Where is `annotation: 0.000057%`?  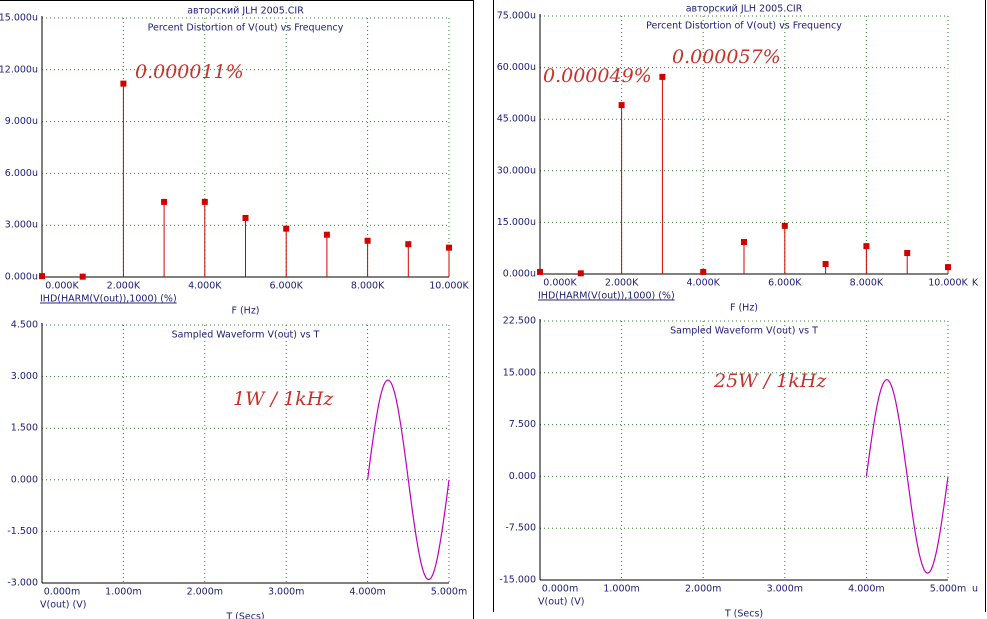
annotation: 0.000057% is located at coordinates (726, 57).